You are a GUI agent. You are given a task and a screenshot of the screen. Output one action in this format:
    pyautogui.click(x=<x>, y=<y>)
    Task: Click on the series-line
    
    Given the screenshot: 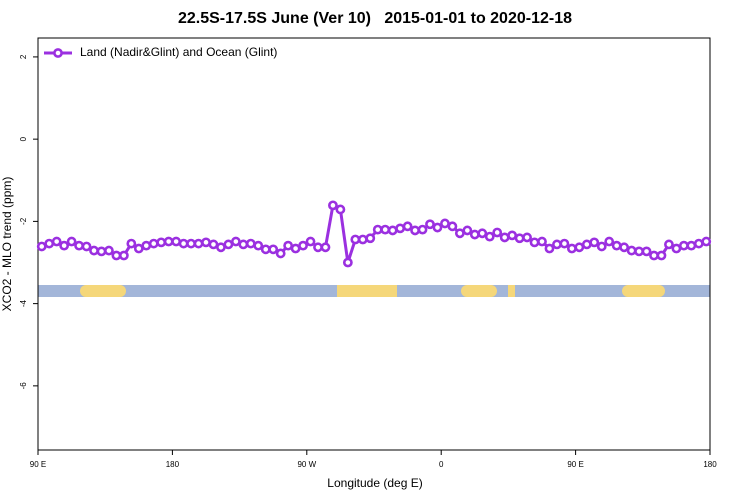 What is the action you would take?
    pyautogui.click(x=374, y=233)
    